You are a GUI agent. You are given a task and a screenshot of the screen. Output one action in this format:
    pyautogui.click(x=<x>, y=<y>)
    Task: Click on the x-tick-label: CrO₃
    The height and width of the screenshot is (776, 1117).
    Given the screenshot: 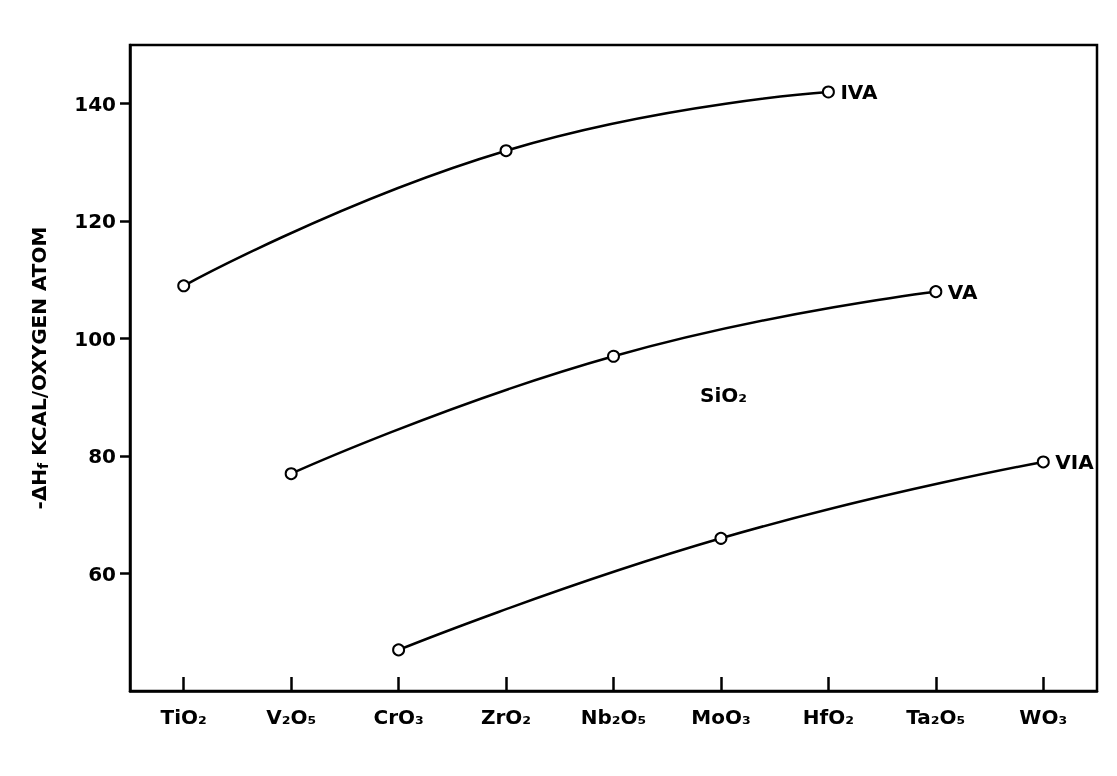 What is the action you would take?
    pyautogui.click(x=398, y=717)
    